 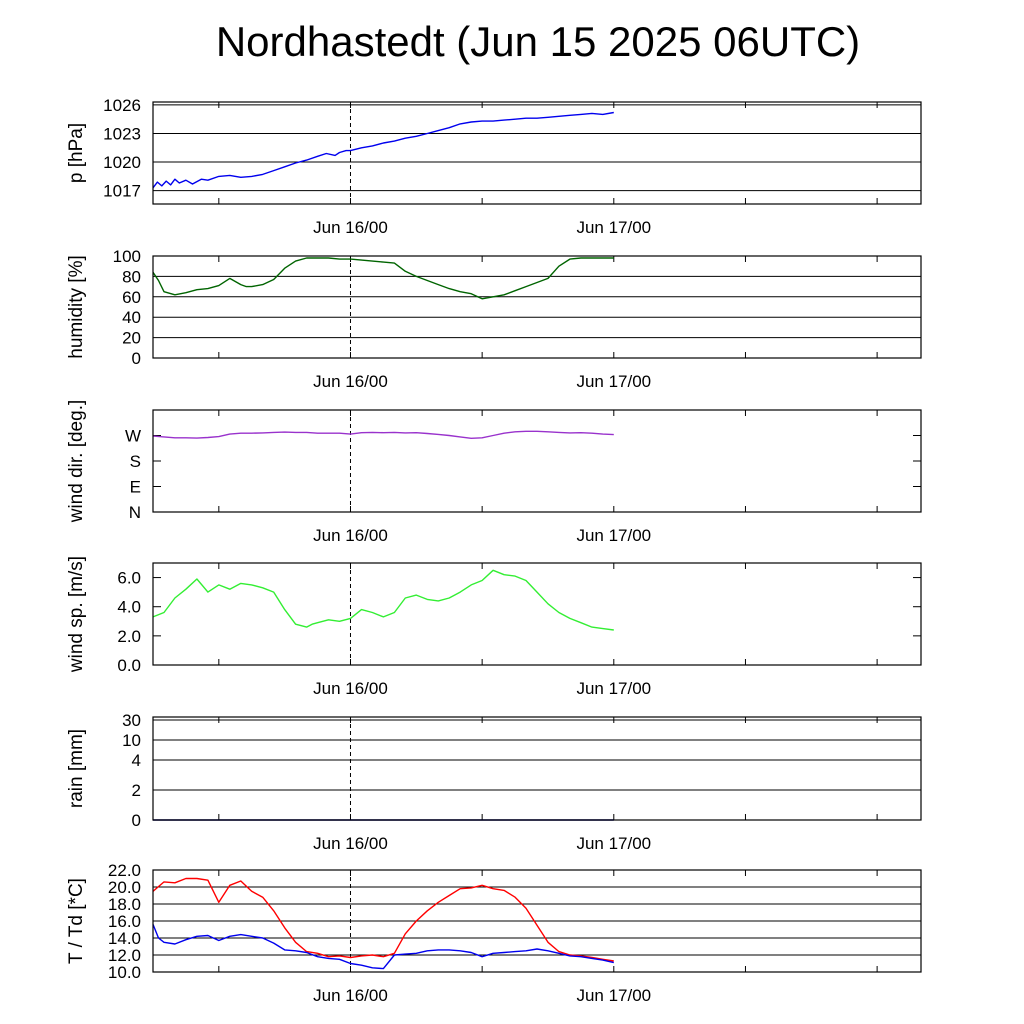 I want to click on y-tick-label: 40, so click(x=131, y=317).